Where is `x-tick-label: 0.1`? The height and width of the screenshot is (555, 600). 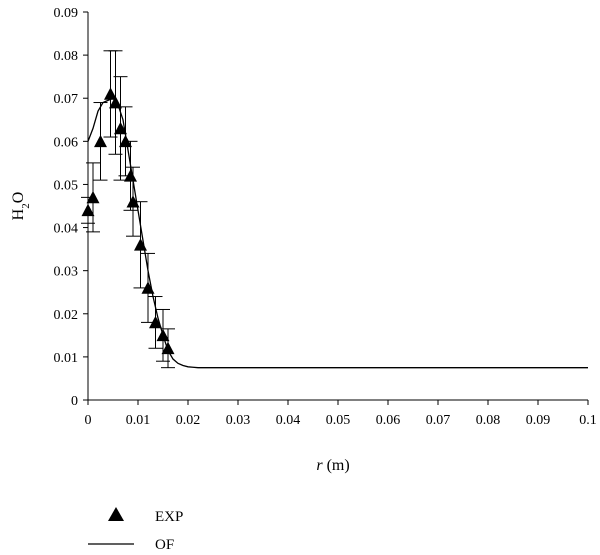
x-tick-label: 0.1 is located at coordinates (588, 420).